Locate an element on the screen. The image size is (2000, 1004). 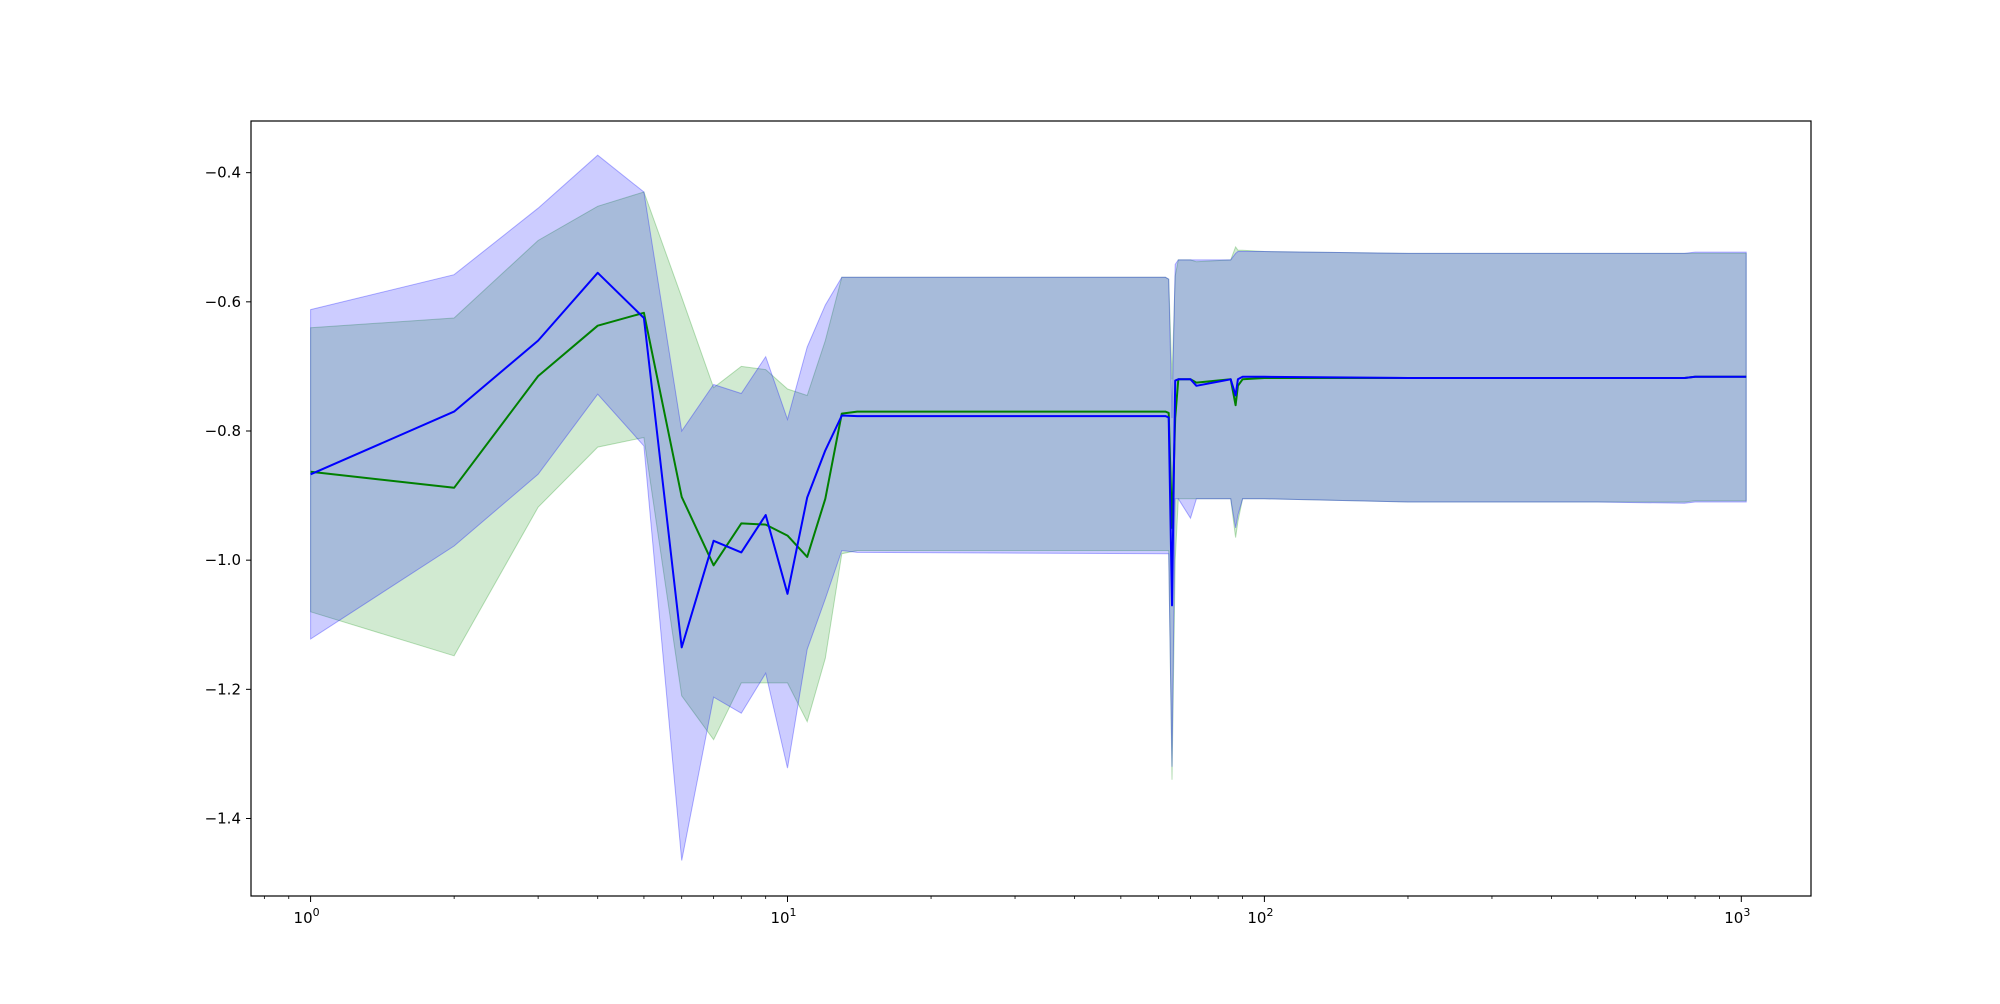
x-tick-label: 10² is located at coordinates (1260, 916).